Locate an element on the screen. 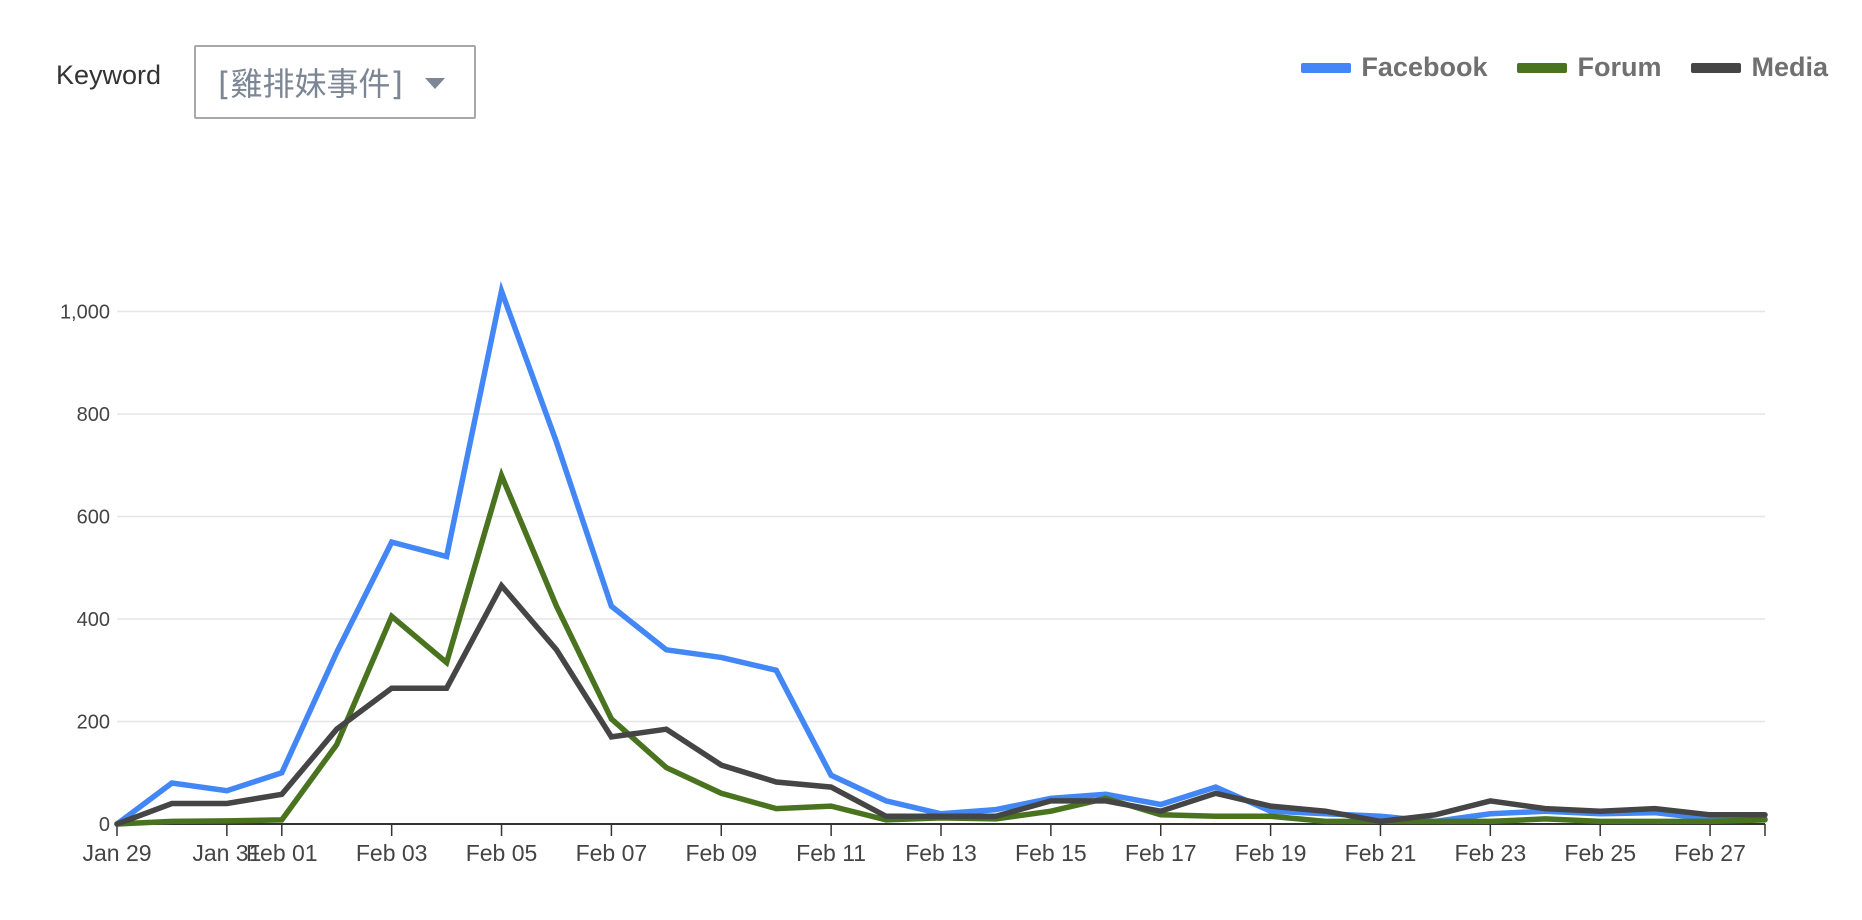 This screenshot has width=1862, height=920. x-tick-label: Feb 05 is located at coordinates (502, 853).